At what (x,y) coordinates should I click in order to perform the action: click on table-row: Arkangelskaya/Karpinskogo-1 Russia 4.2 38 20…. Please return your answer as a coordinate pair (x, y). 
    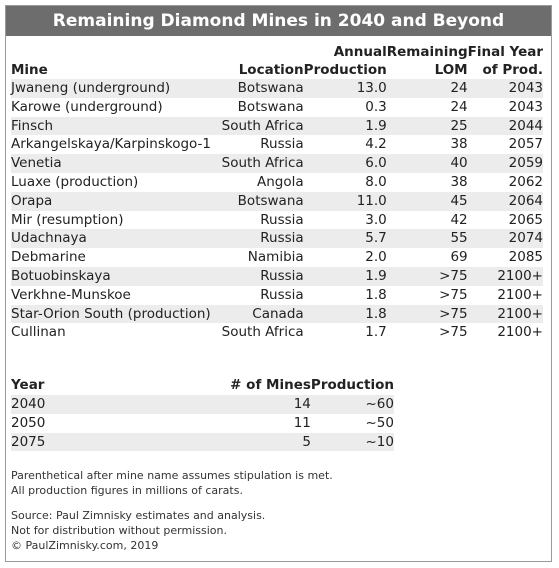
    Looking at the image, I should click on (277, 144).